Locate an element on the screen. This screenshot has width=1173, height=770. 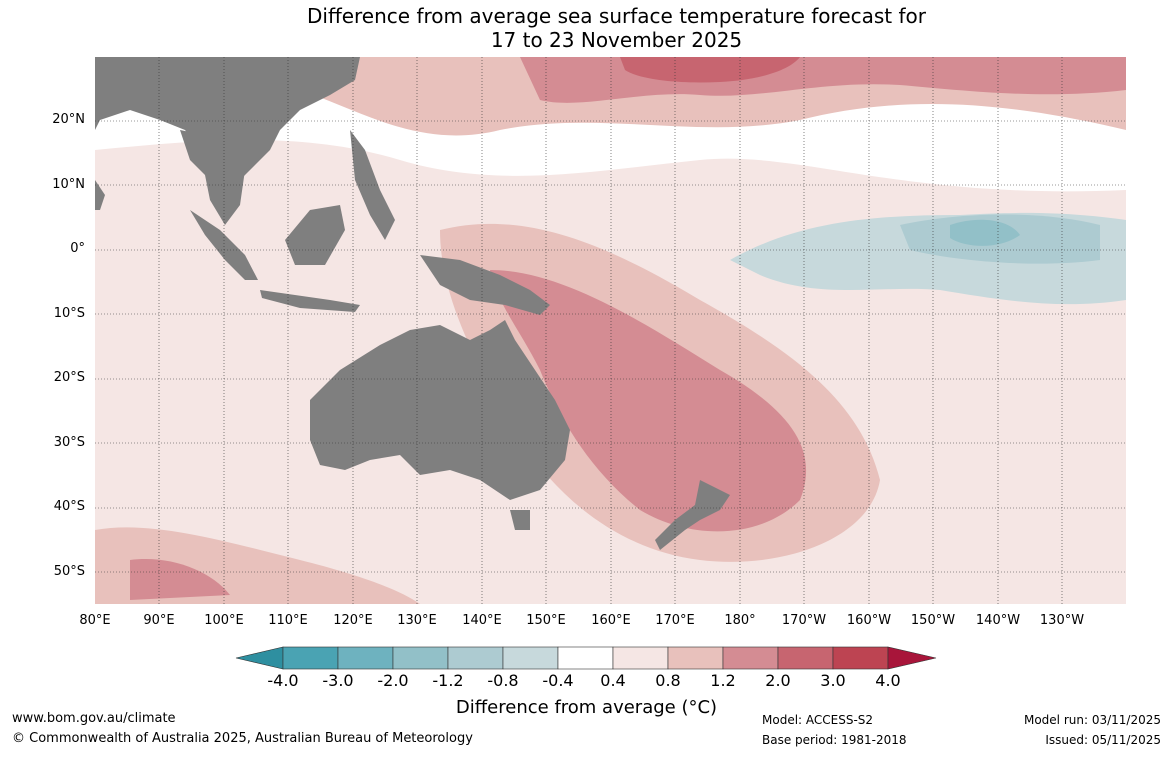
lon-label: 160°E is located at coordinates (611, 620).